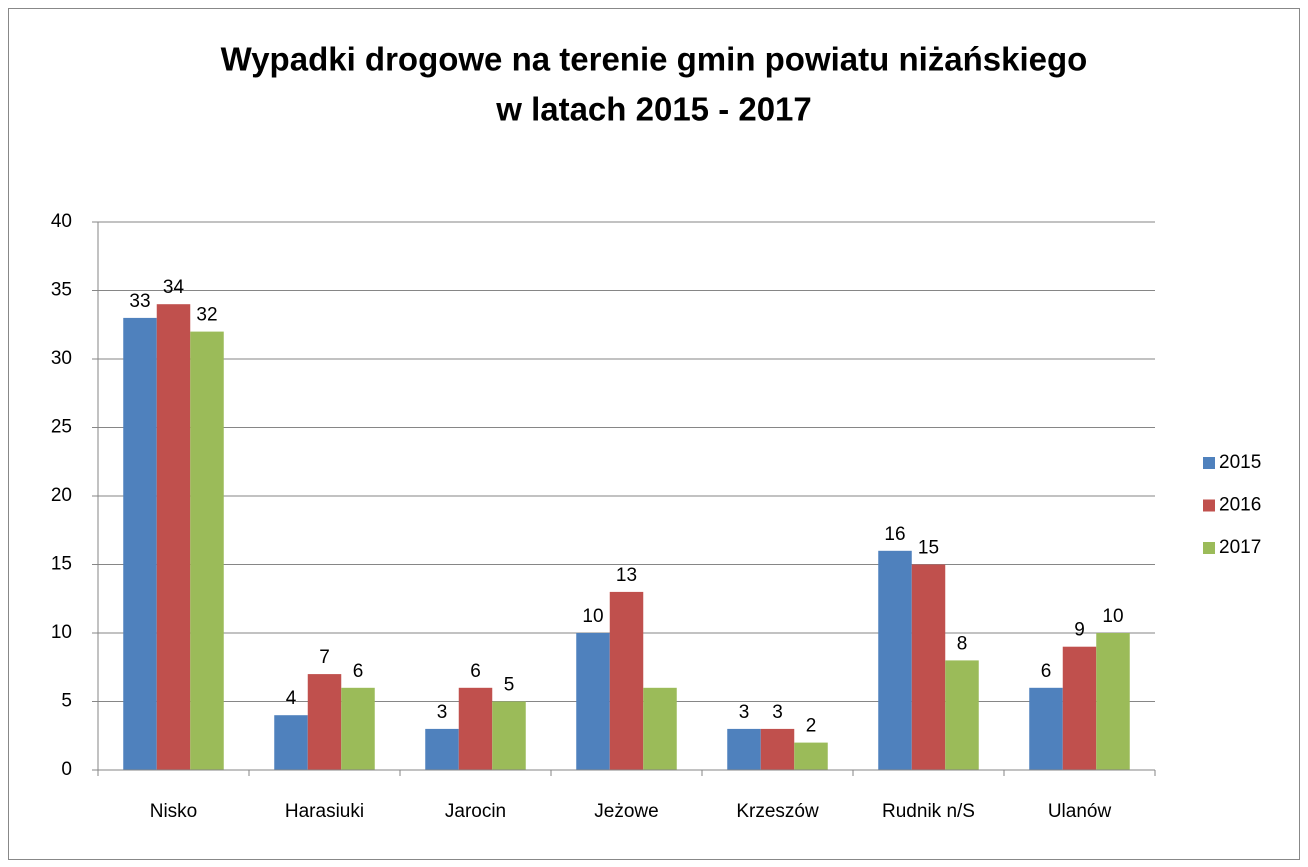  What do you see at coordinates (626, 811) in the screenshot?
I see `x-tick-label: Jeżowe` at bounding box center [626, 811].